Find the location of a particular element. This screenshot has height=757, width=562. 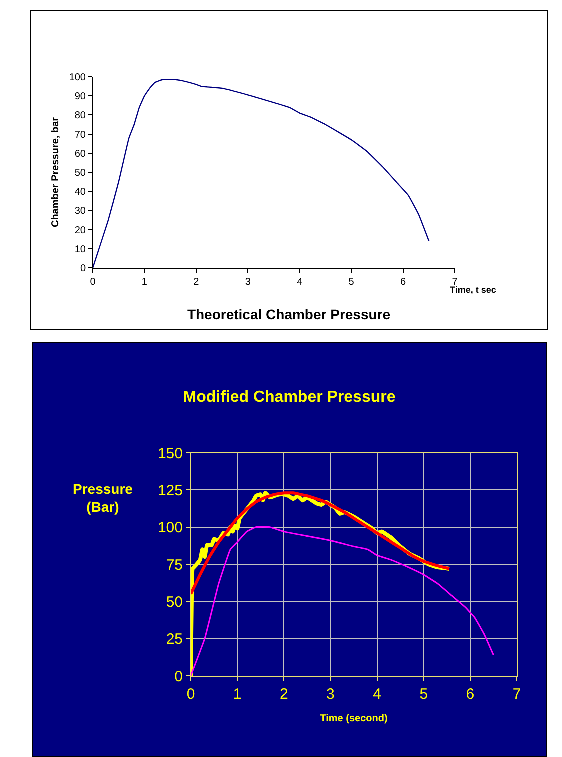

y-tick-label: 75 is located at coordinates (174, 565).